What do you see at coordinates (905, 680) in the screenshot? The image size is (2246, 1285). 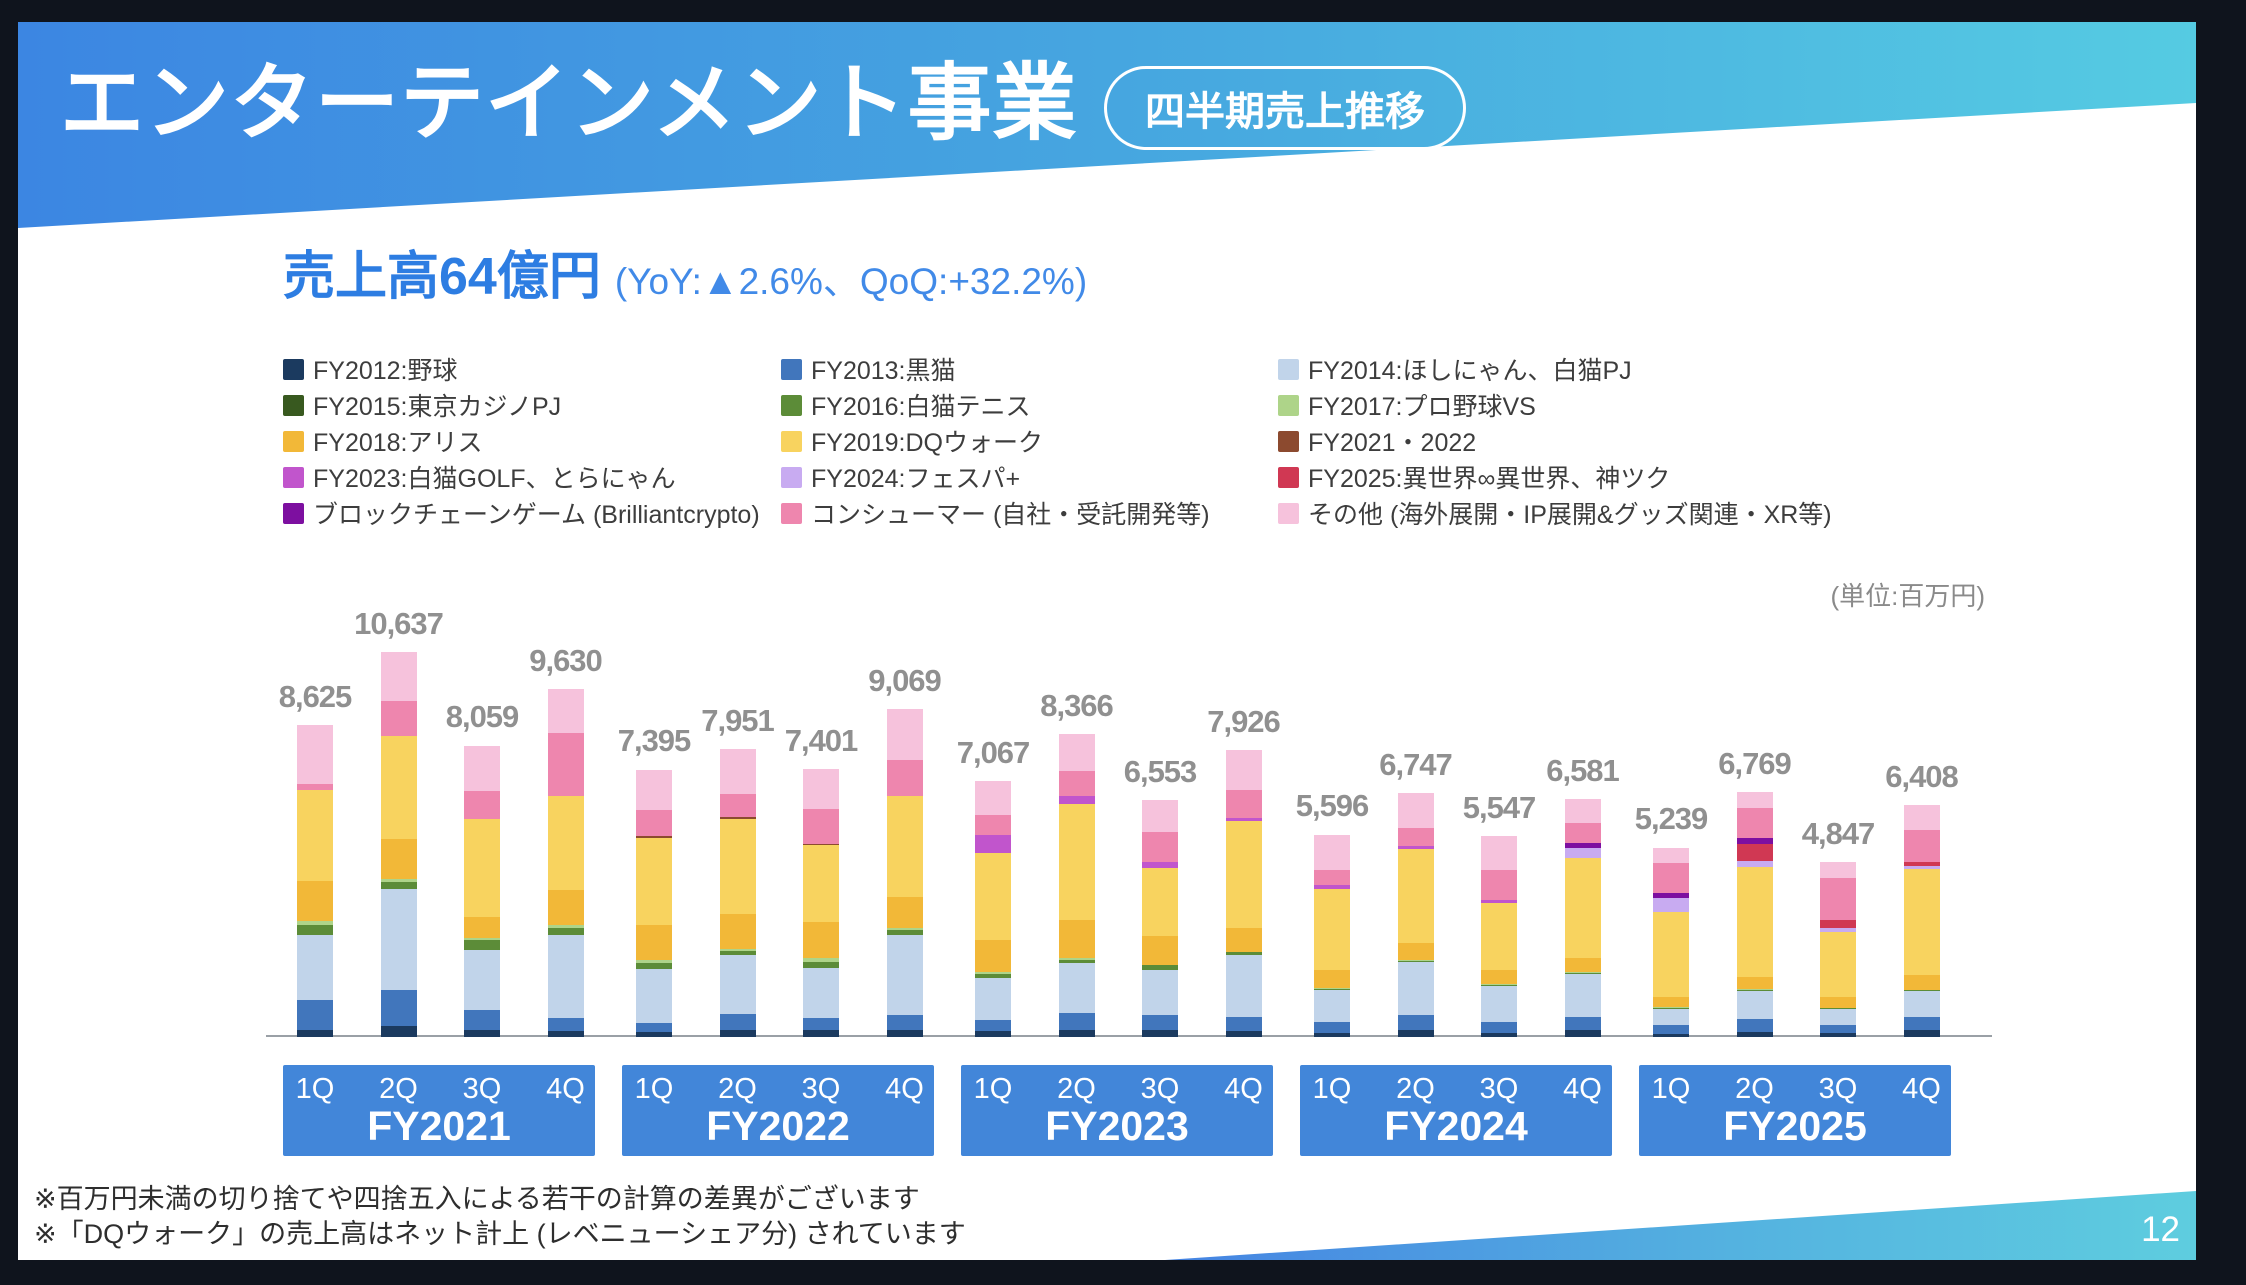 I see `bar-total-label: 9,069` at bounding box center [905, 680].